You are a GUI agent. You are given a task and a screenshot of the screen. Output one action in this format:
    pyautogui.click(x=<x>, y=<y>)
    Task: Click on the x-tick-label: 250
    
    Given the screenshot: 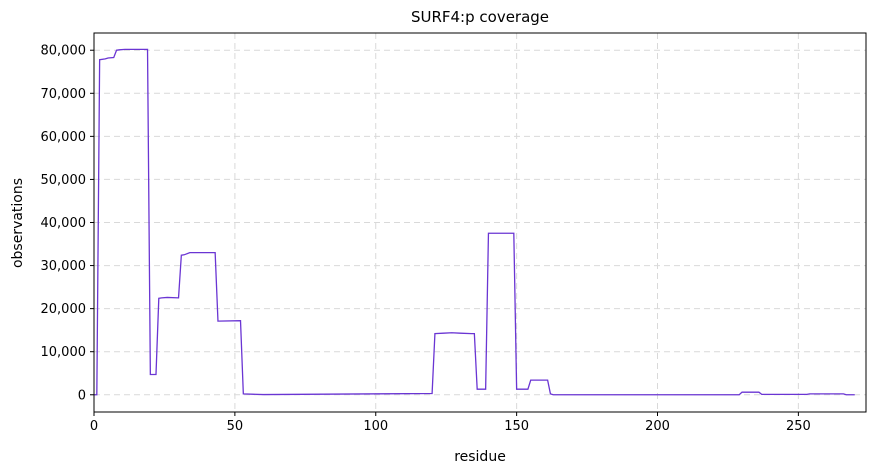 What is the action you would take?
    pyautogui.click(x=798, y=426)
    